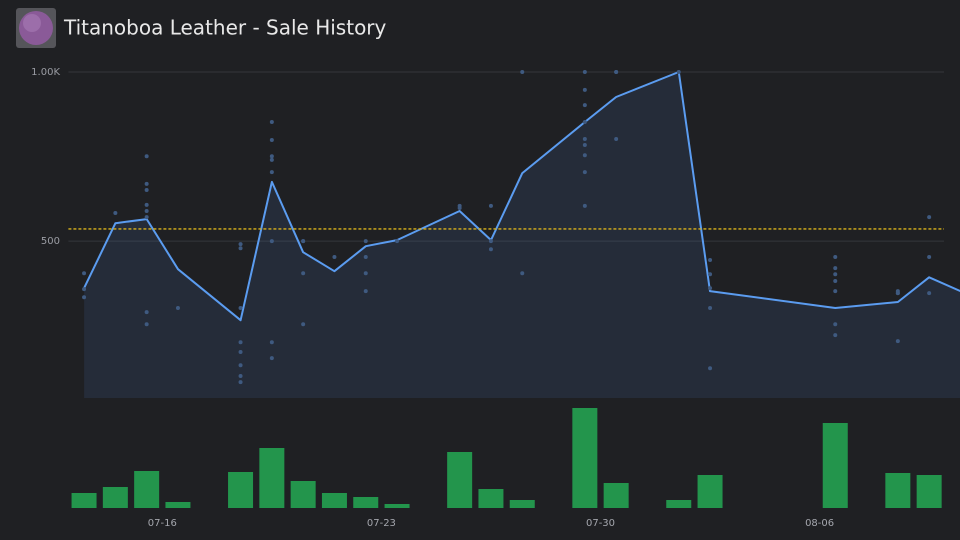 The height and width of the screenshot is (540, 960). Describe the element at coordinates (819, 523) in the screenshot. I see `x-tick-label: 08-06` at that location.